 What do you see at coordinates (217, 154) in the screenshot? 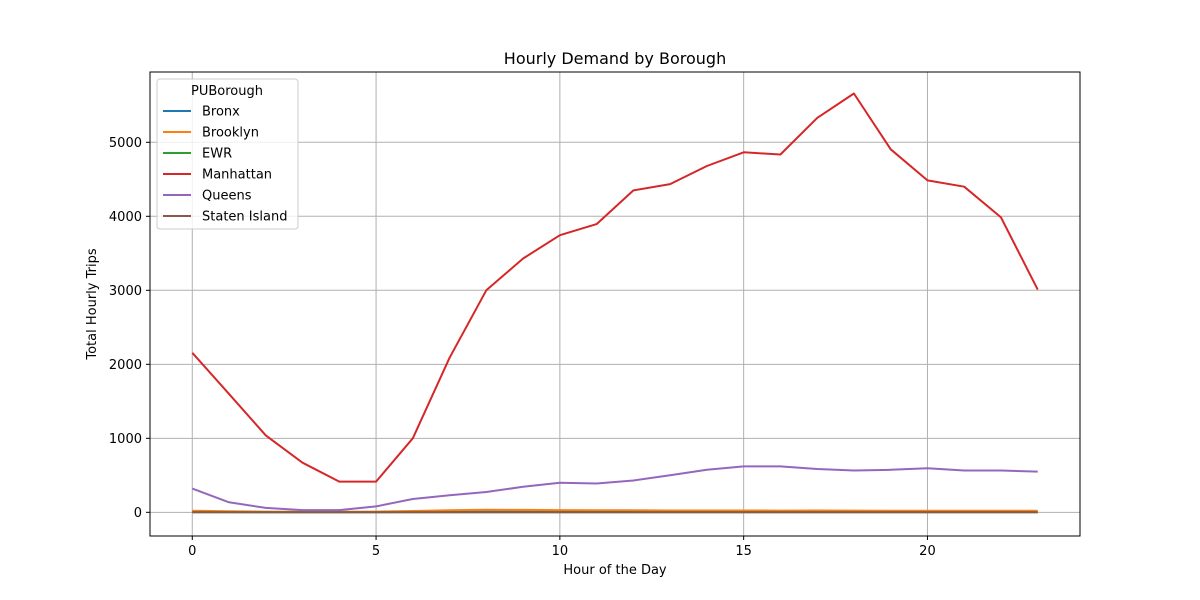
I see `legend-label-ewr: EWR` at bounding box center [217, 154].